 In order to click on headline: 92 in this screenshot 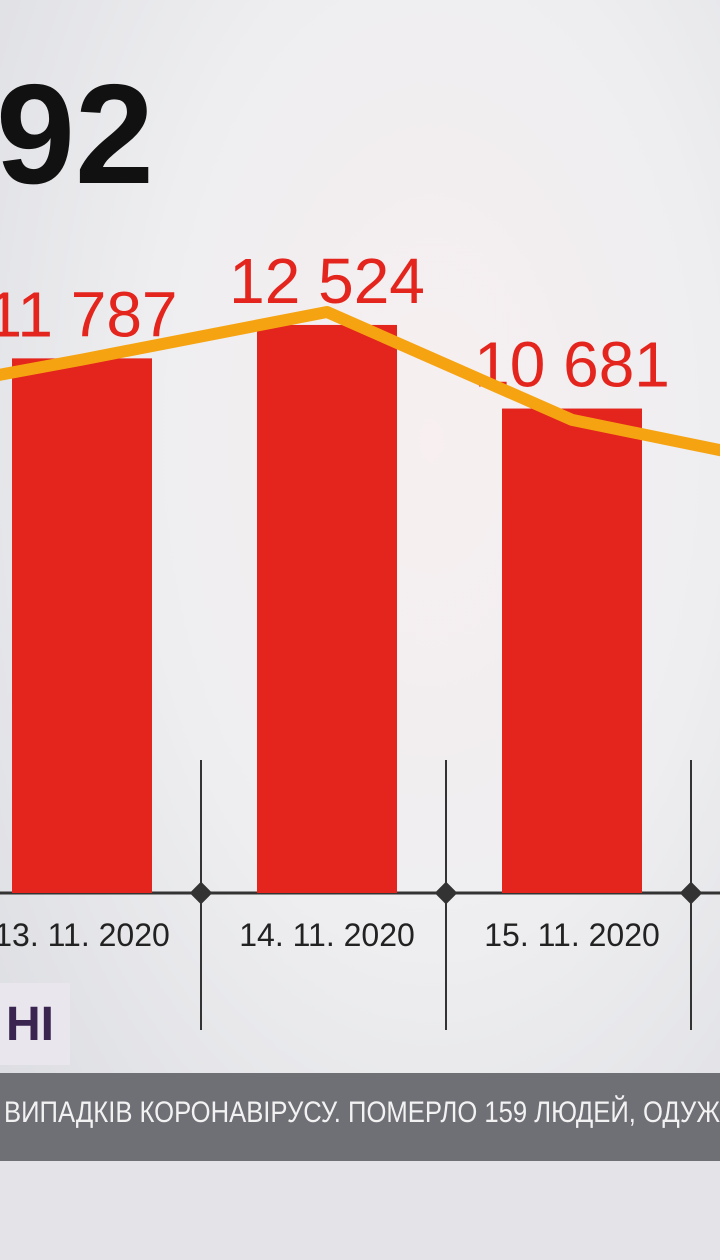, I will do `click(77, 134)`.